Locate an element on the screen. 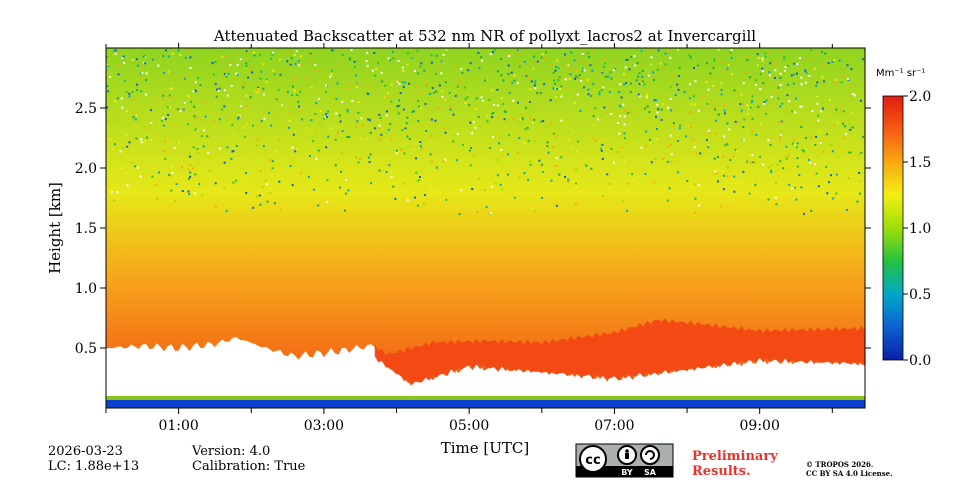 The image size is (960, 480). footer-calibration: Calibration: True is located at coordinates (249, 466).